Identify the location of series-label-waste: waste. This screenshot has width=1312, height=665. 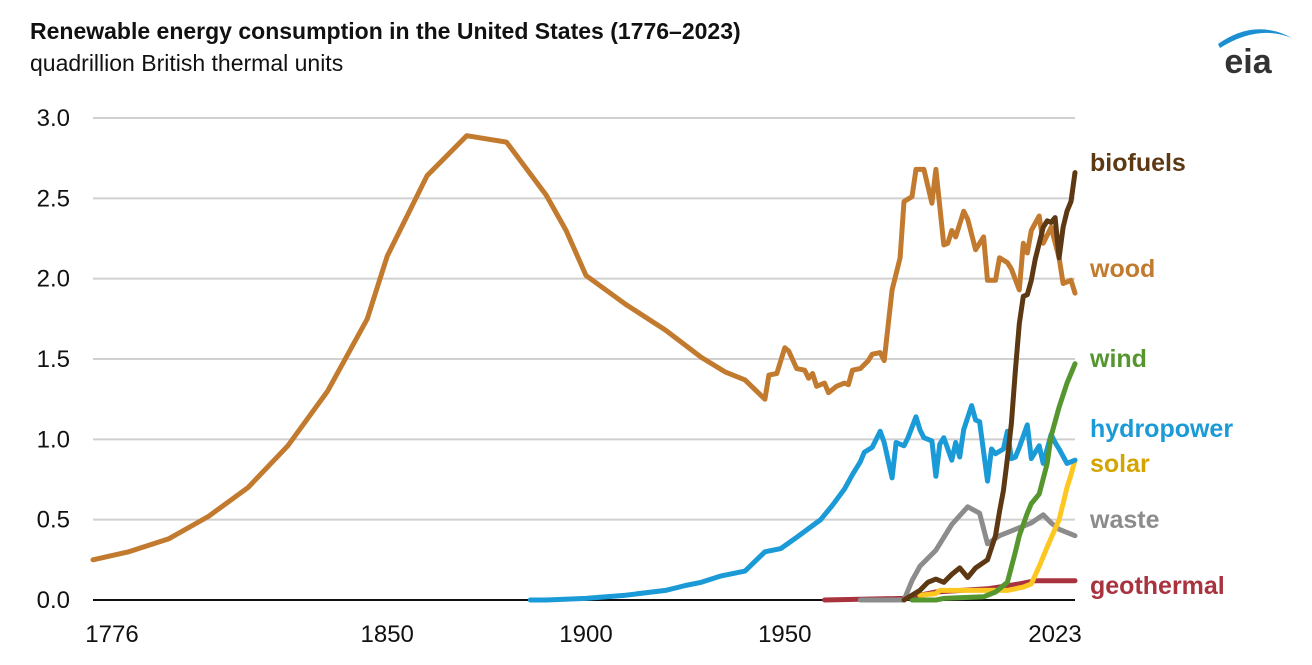
(1124, 520).